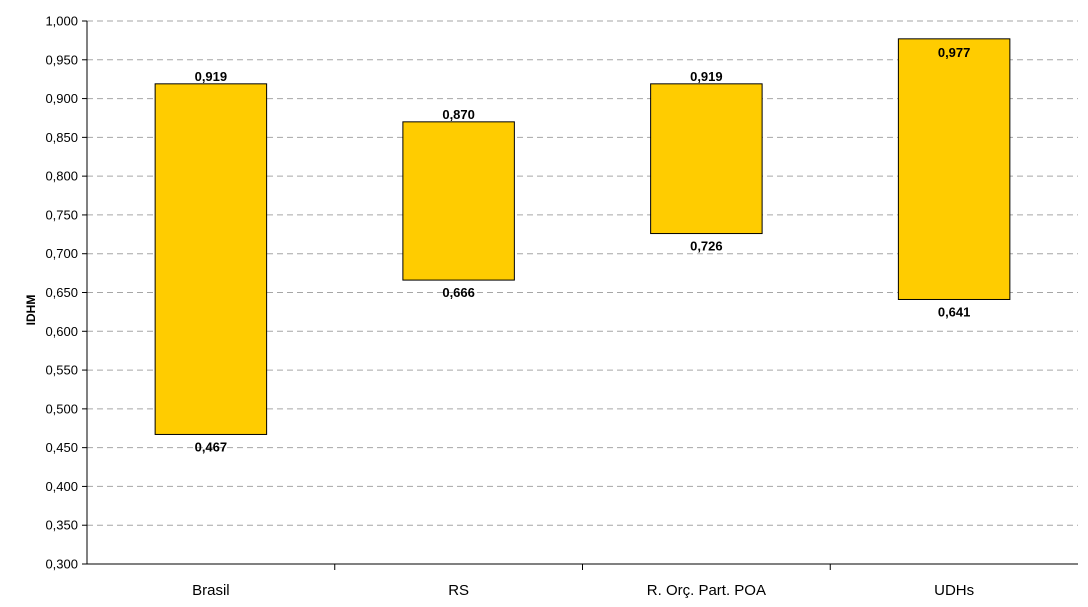 The height and width of the screenshot is (607, 1088). I want to click on y-tick-label: 0,350, so click(61, 525).